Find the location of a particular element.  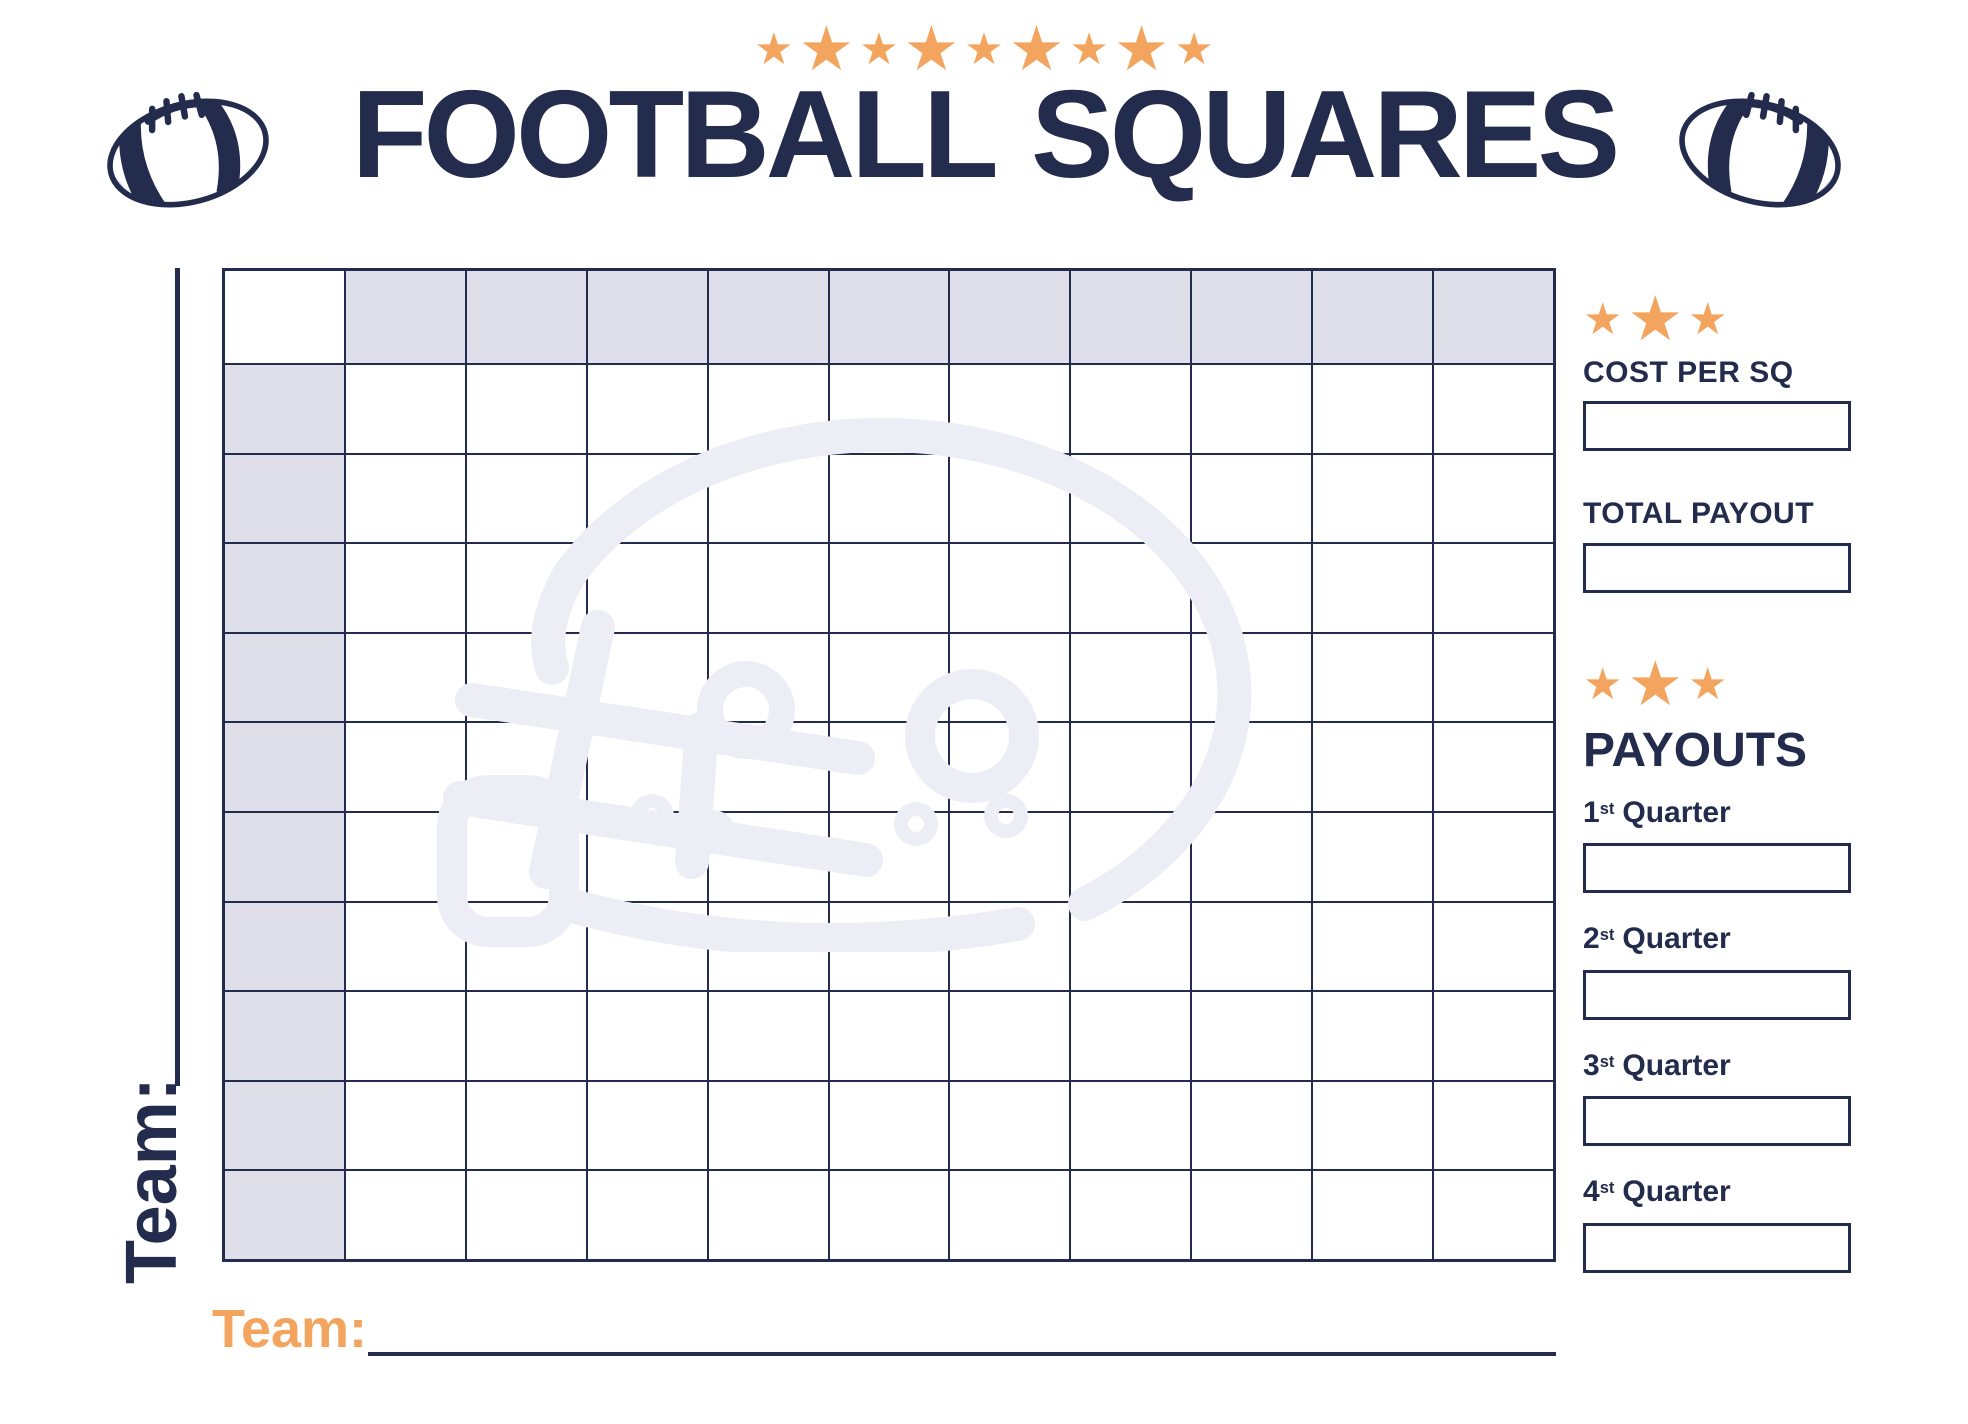

team-name-line-left is located at coordinates (177, 677).